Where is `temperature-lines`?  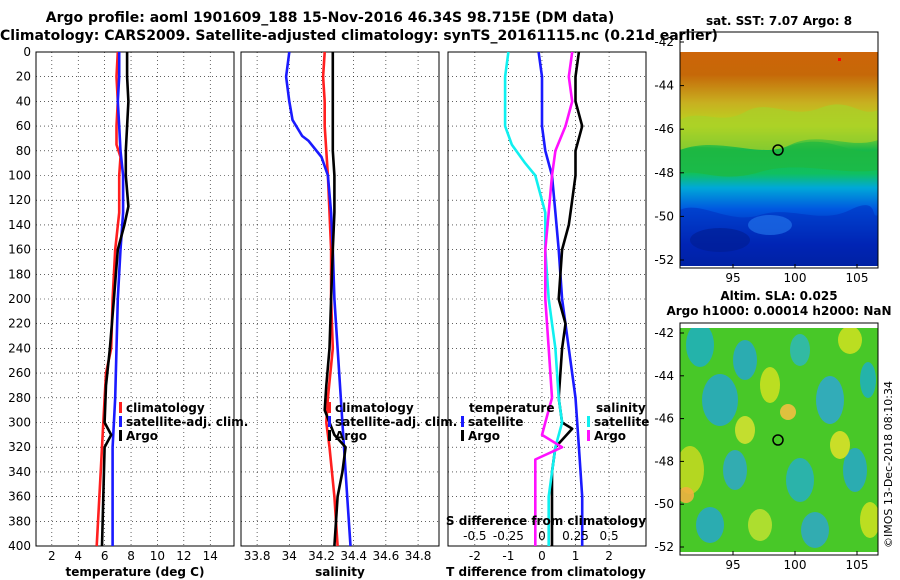 temperature-lines is located at coordinates (112, 299).